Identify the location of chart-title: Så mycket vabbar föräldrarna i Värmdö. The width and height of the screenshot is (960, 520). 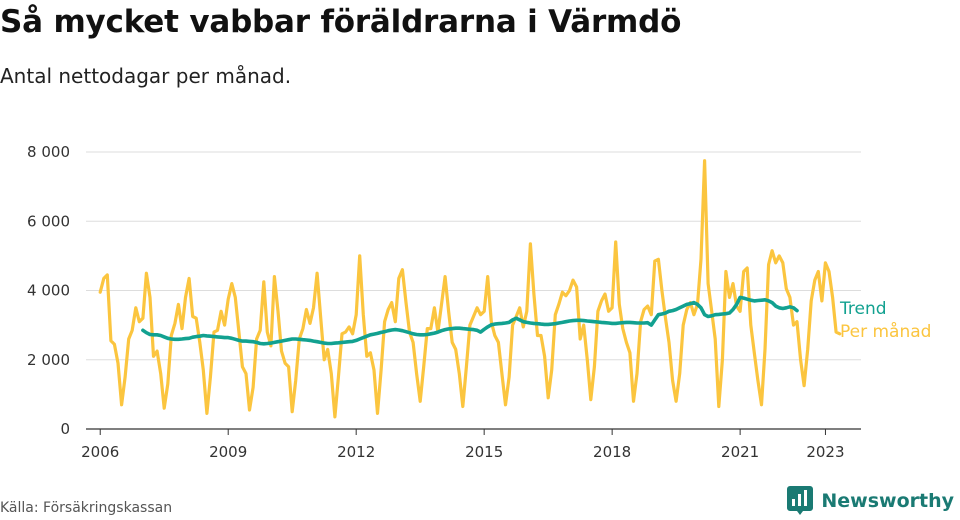
(341, 22).